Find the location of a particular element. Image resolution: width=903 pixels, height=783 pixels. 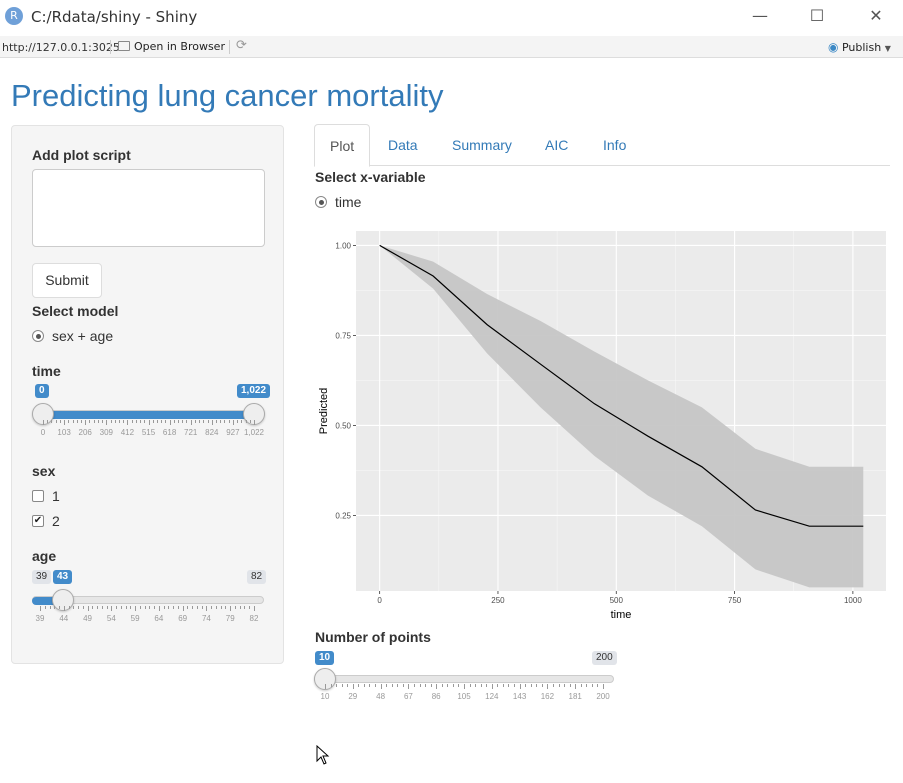

sex-option-2: ✔ 2 is located at coordinates (46, 521).